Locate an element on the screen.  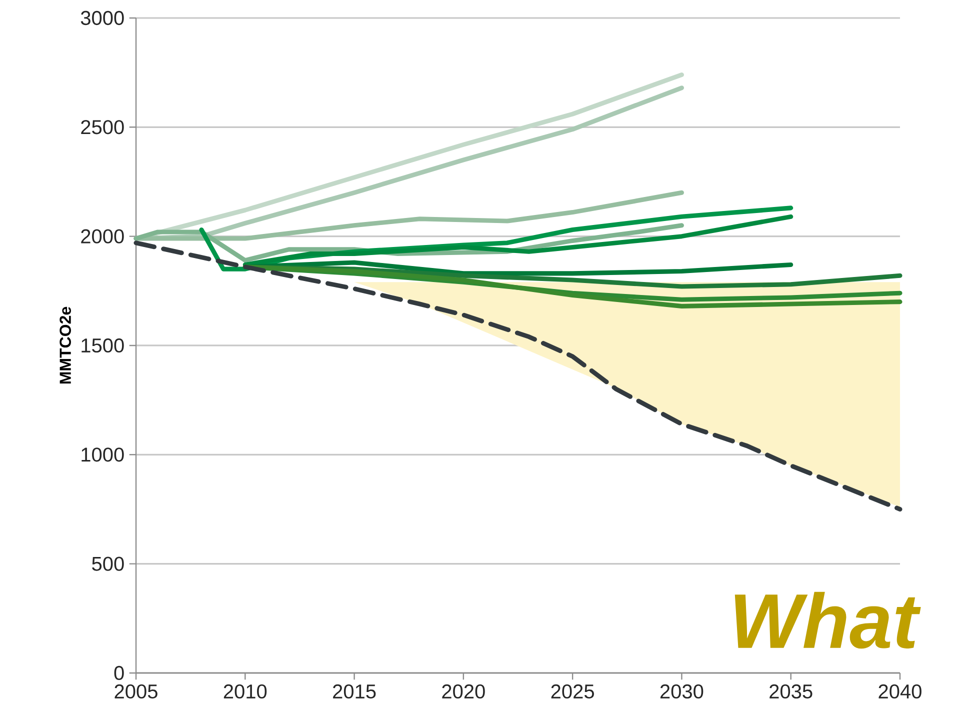
y-tick-label: 2000 is located at coordinates (102, 236).